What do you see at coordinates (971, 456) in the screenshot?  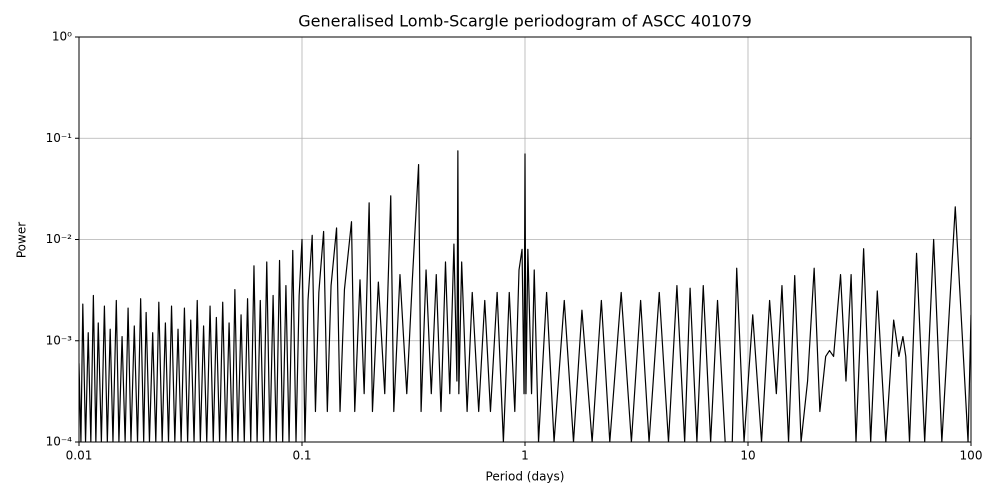 I see `x-tick-label: 100` at bounding box center [971, 456].